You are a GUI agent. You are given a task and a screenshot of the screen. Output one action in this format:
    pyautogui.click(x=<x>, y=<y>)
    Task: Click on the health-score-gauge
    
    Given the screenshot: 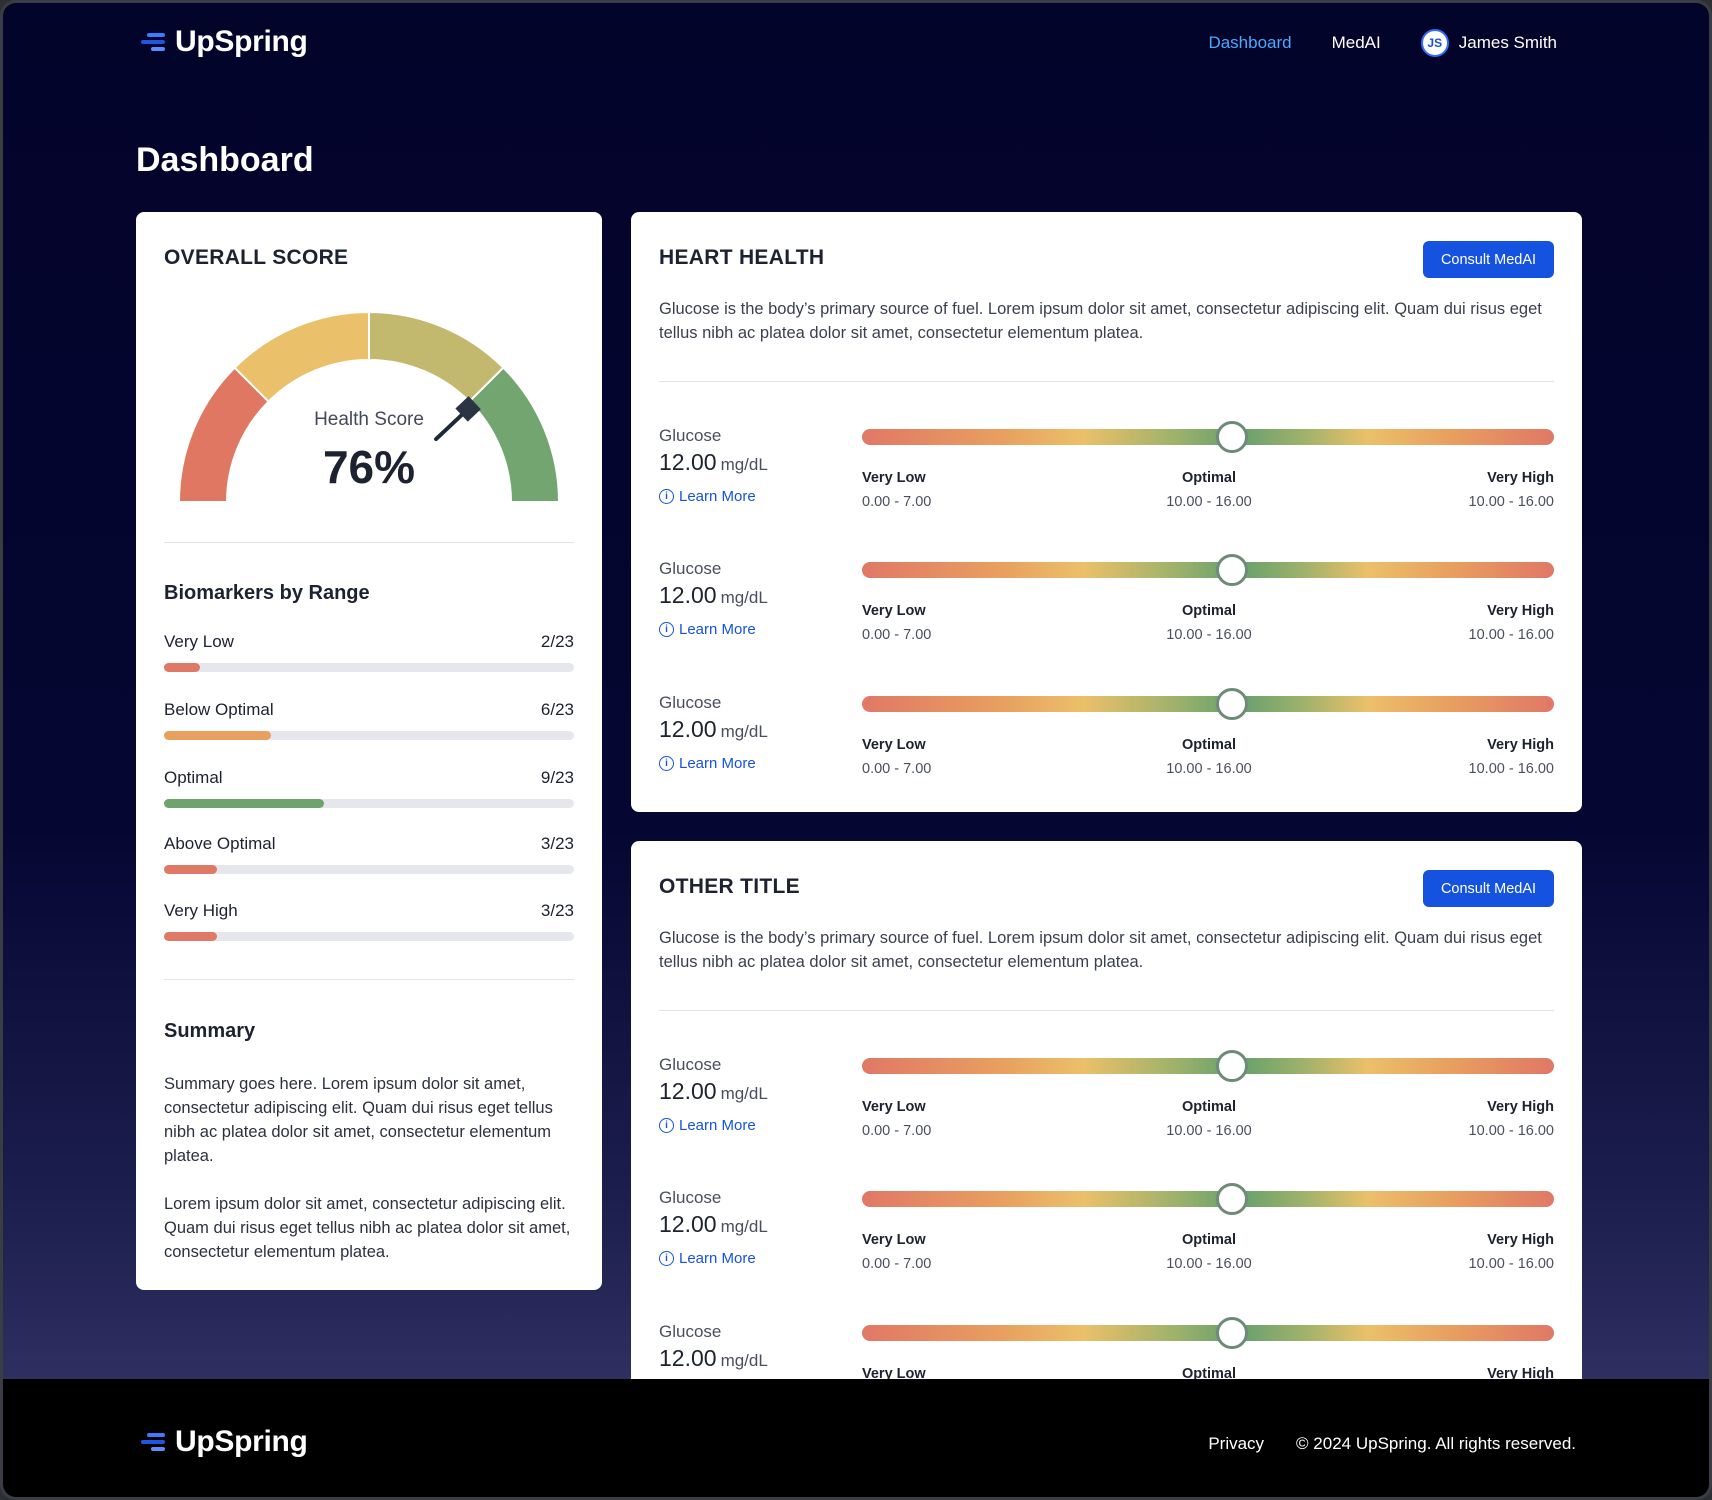 What is the action you would take?
    pyautogui.click(x=369, y=406)
    